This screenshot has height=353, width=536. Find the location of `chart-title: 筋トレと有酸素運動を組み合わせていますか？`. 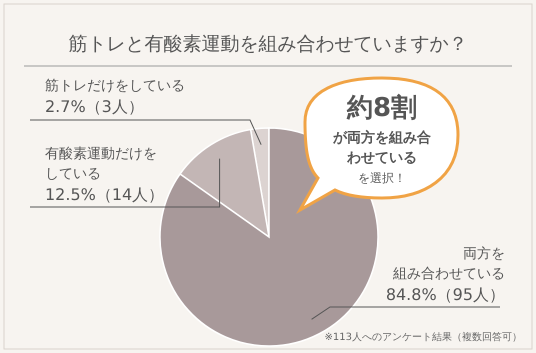

chart-title: 筋トレと有酸素運動を組み合わせていますか？ is located at coordinates (268, 44).